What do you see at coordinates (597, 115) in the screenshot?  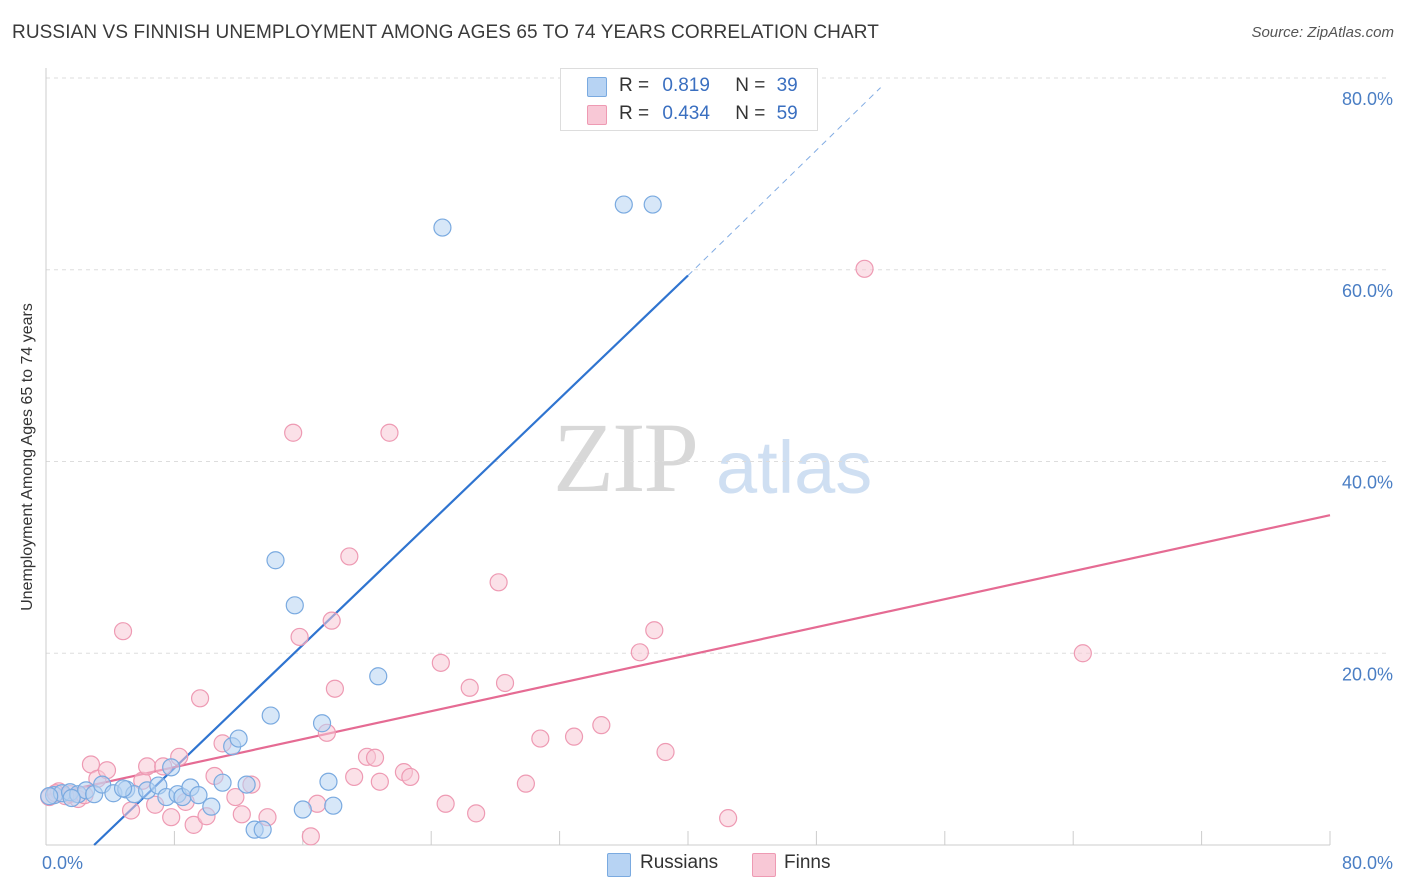 I see `finns-swatch` at bounding box center [597, 115].